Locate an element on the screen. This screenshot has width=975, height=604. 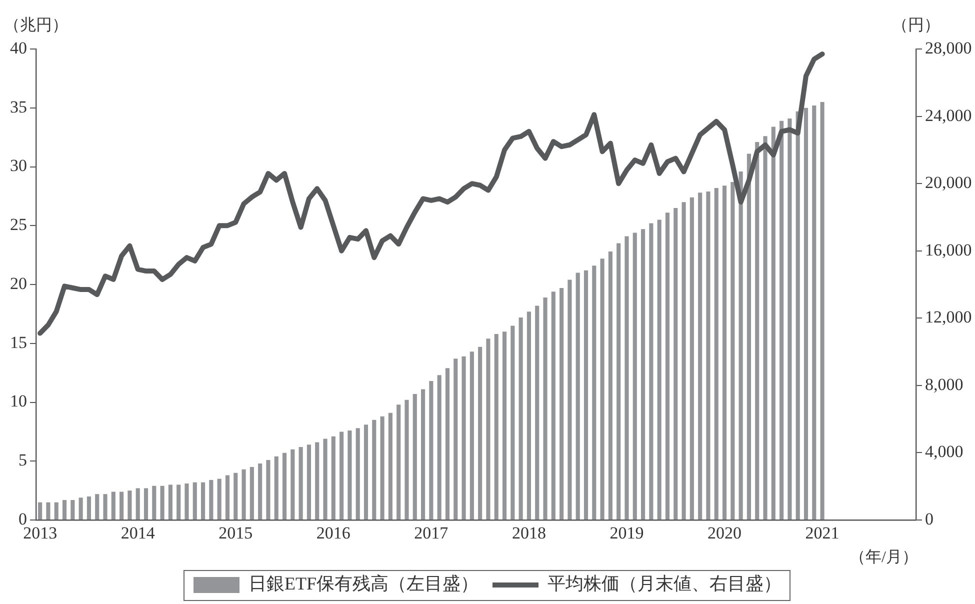
y2-tick-label: 16,000 is located at coordinates (948, 250).